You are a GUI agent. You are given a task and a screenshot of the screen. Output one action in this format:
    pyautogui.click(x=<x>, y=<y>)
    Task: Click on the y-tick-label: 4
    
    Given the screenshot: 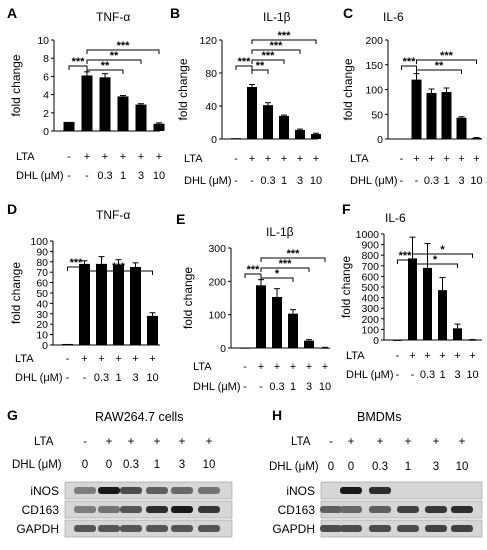 What is the action you would take?
    pyautogui.click(x=46, y=96)
    